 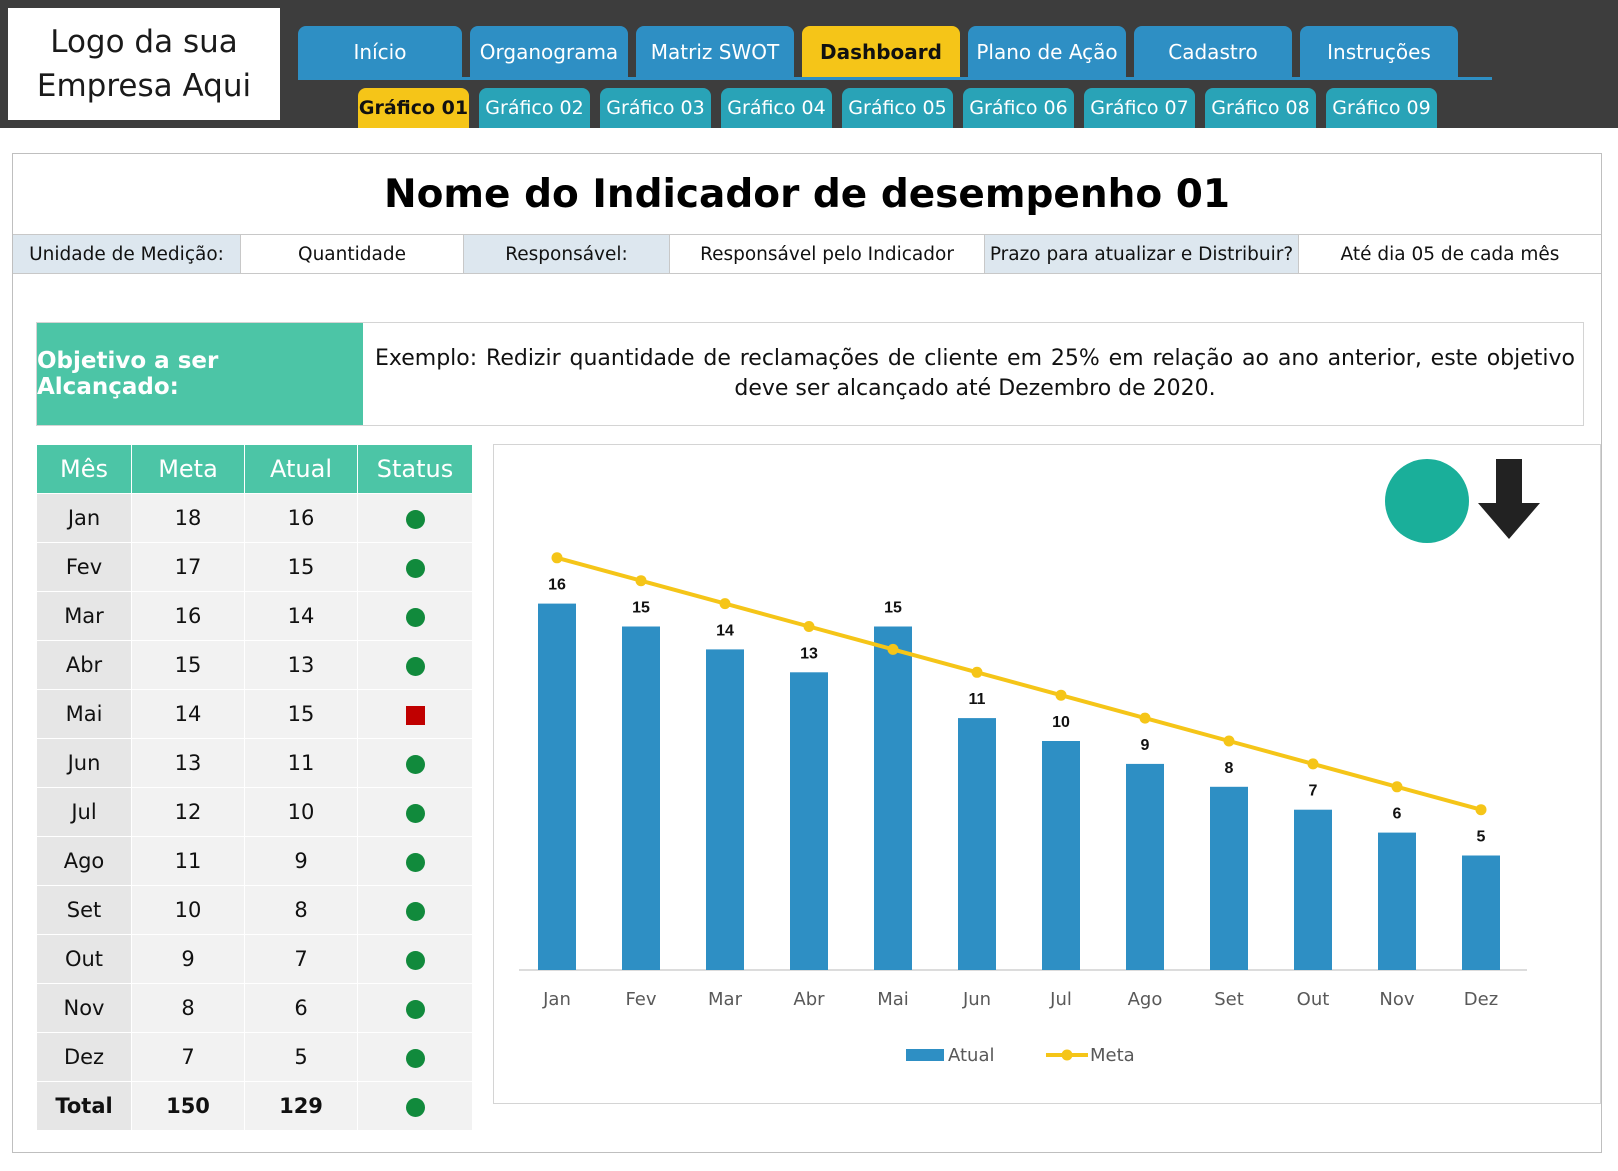 I want to click on month-cell: Ago, so click(x=84, y=861).